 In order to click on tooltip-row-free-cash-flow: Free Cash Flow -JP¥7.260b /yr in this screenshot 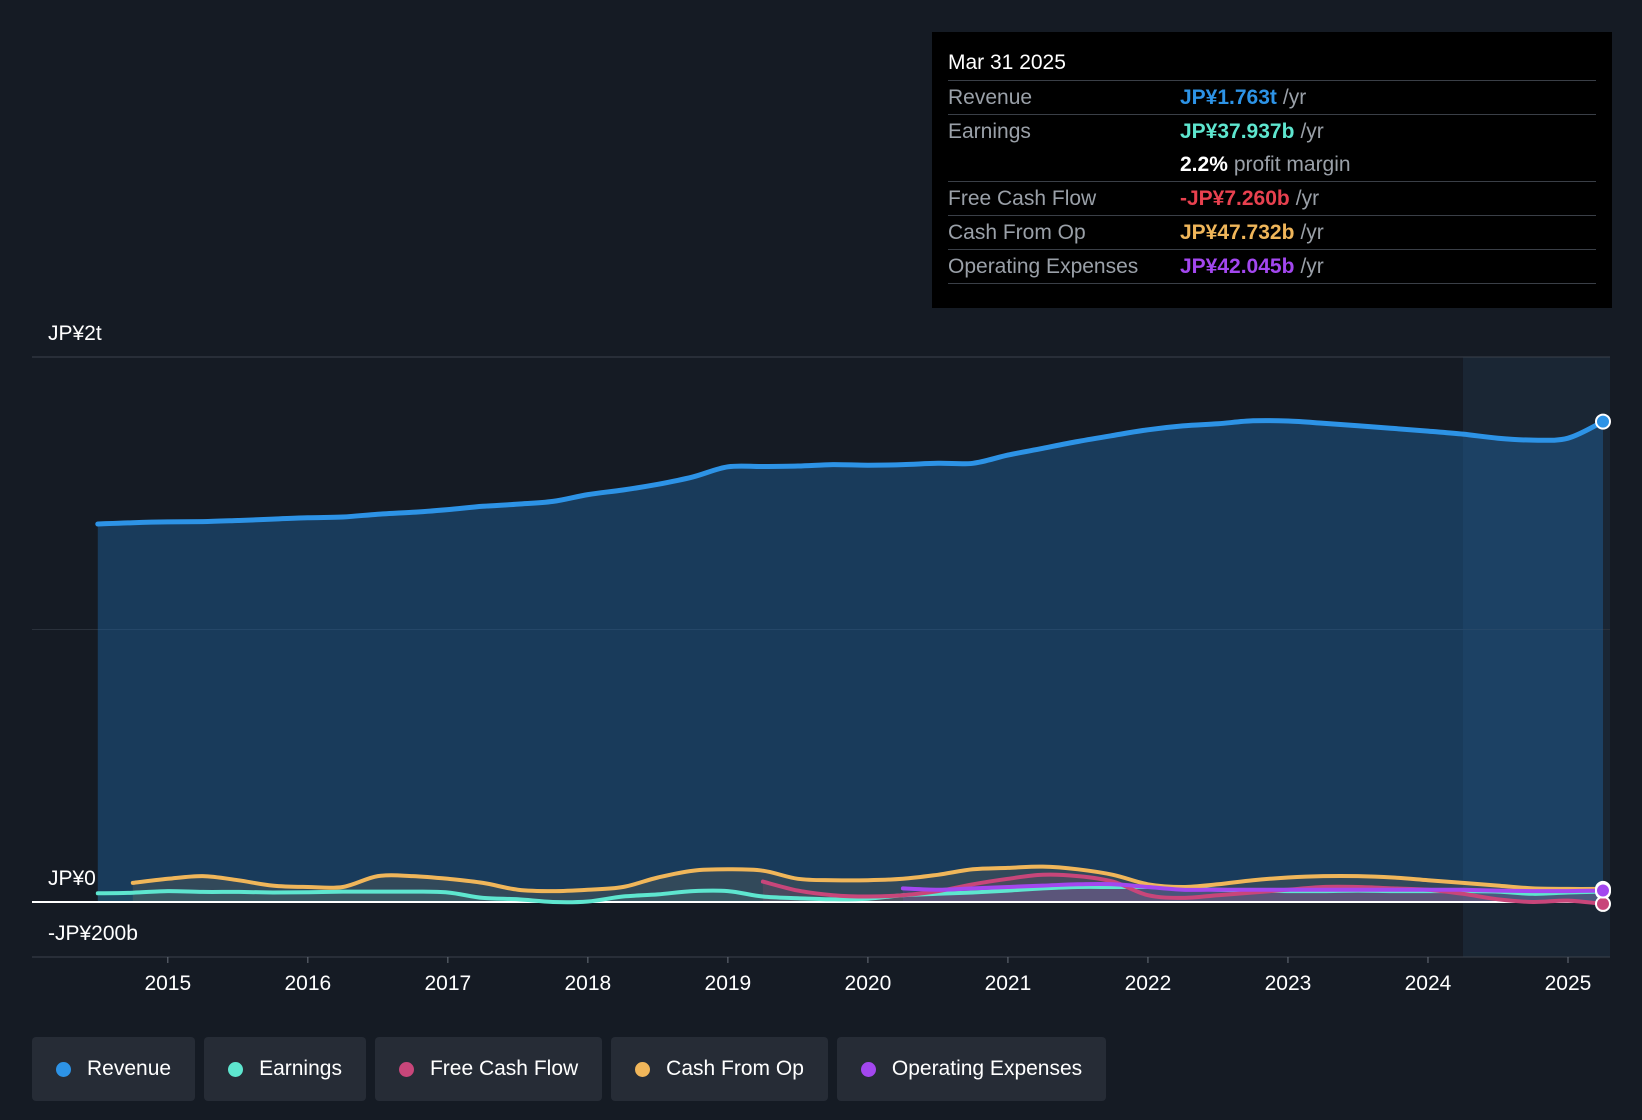, I will do `click(1272, 198)`.